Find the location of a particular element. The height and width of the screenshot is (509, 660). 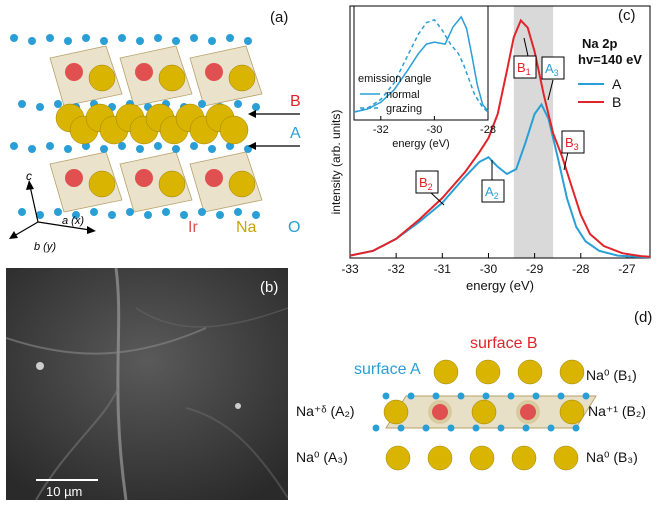

axis-c-label: c is located at coordinates (29, 176).